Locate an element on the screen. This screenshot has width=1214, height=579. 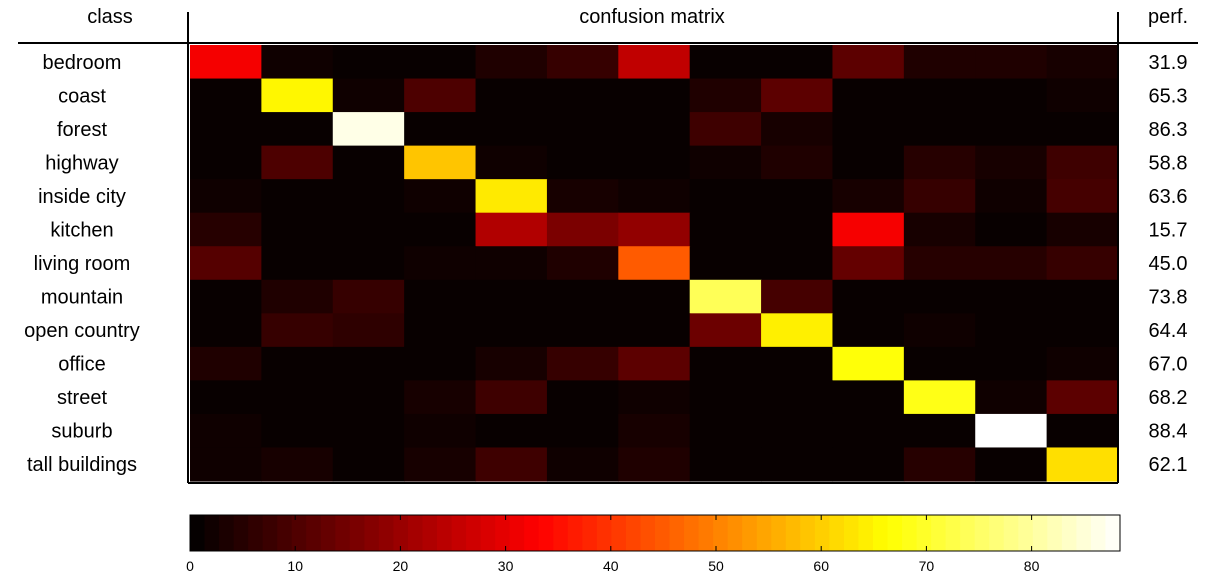
perf-value: 45.0 is located at coordinates (1168, 264).